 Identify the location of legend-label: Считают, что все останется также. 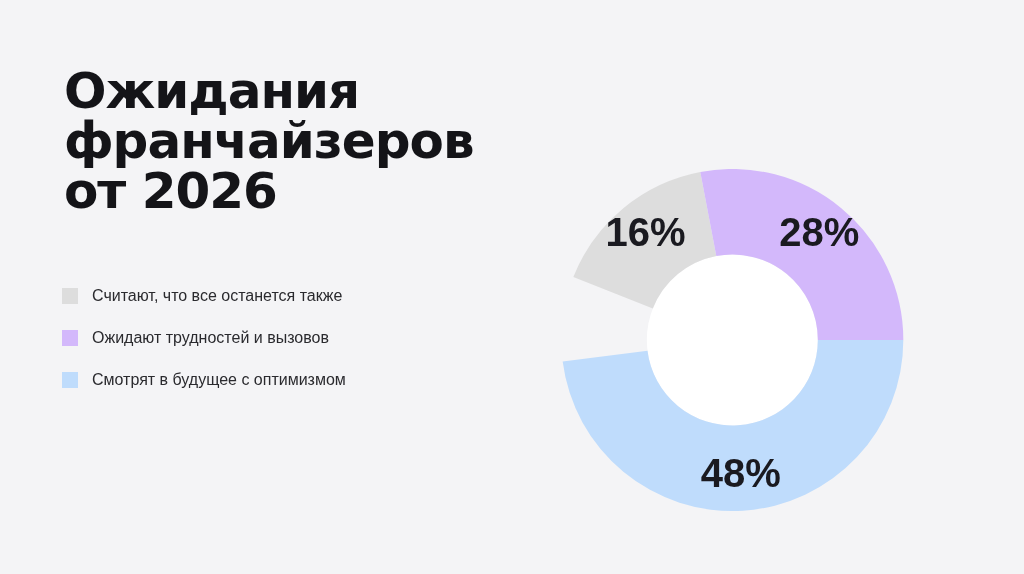
(217, 296).